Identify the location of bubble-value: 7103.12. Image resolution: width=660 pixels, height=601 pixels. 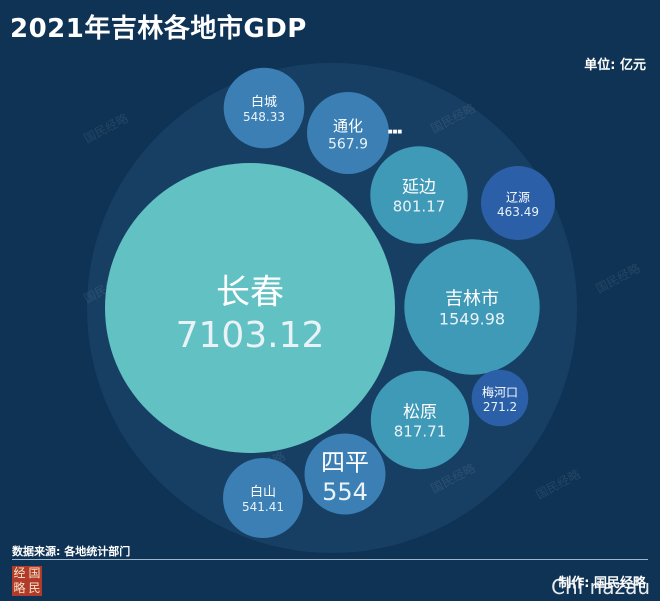
(250, 335).